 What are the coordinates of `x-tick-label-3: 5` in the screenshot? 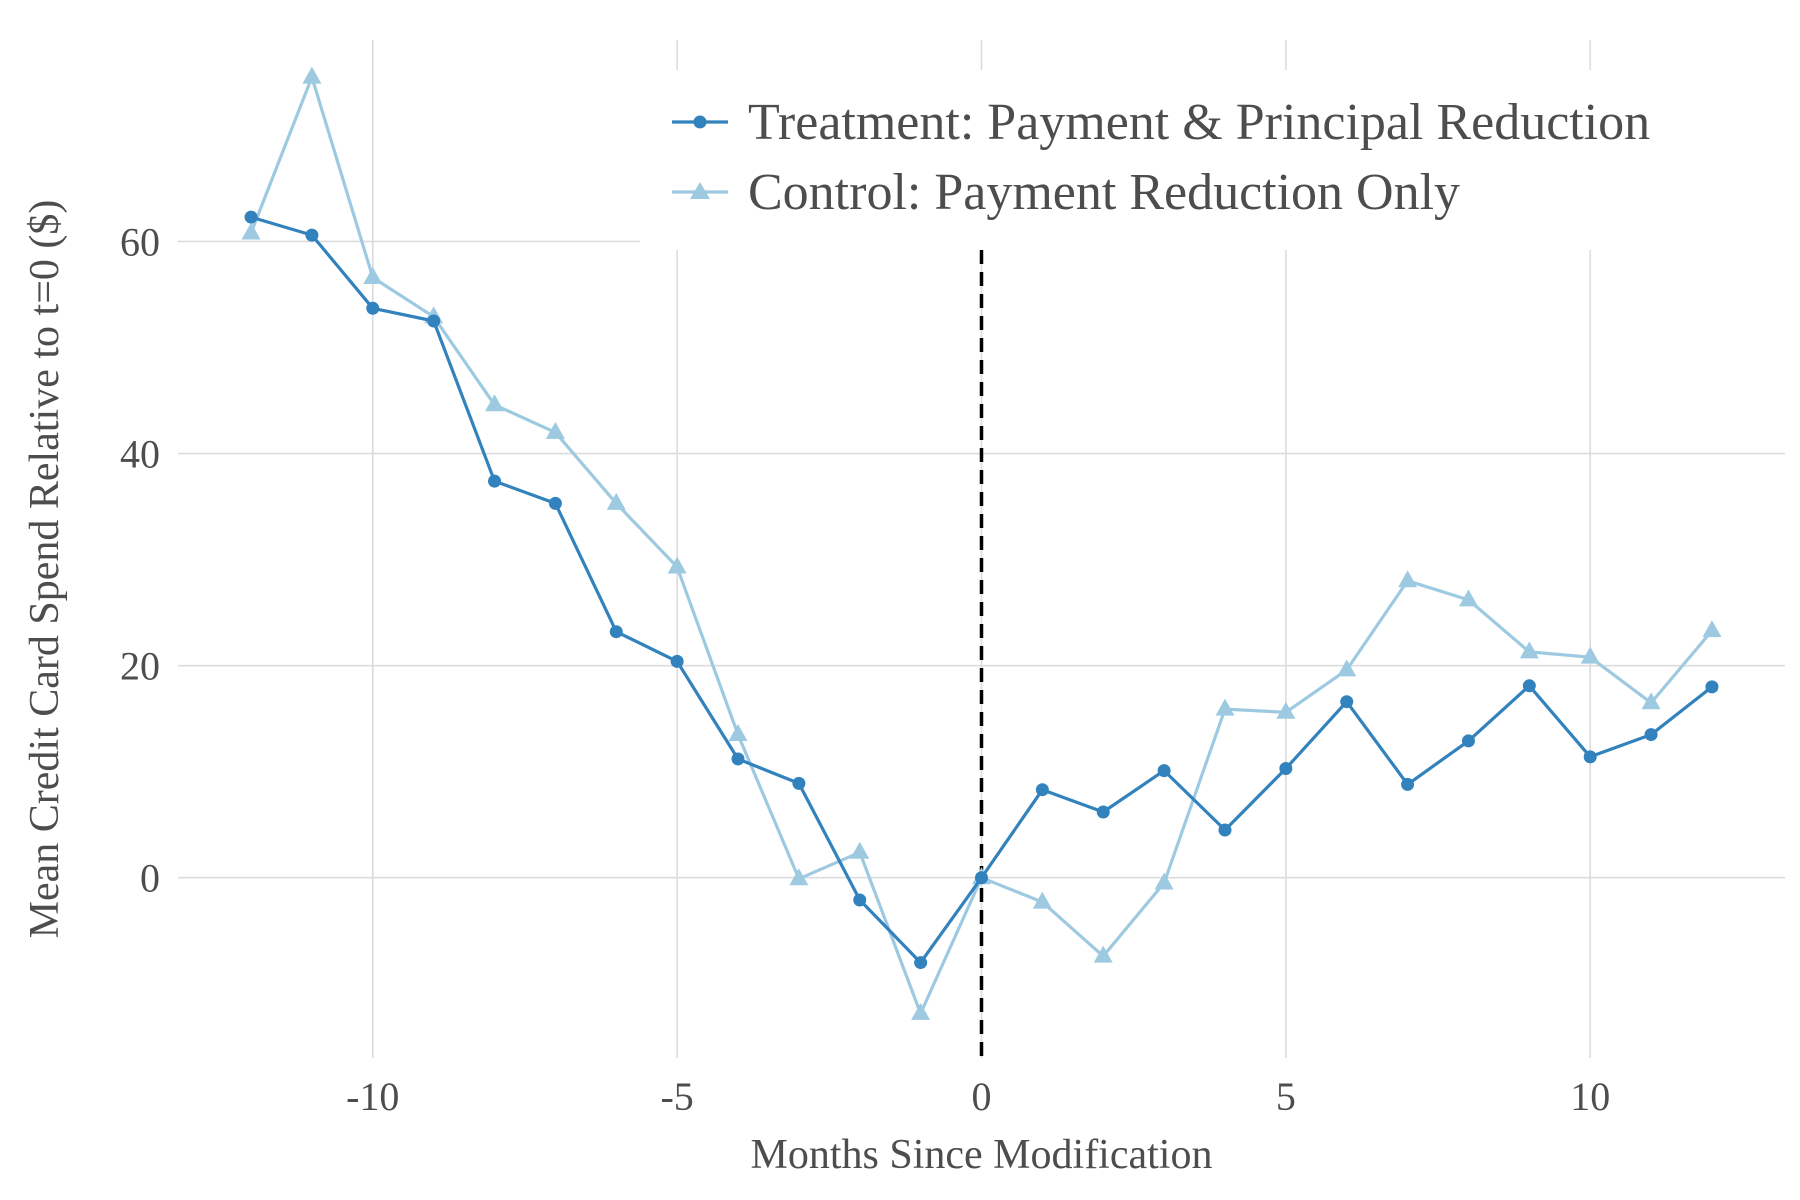 It's located at (1286, 1096).